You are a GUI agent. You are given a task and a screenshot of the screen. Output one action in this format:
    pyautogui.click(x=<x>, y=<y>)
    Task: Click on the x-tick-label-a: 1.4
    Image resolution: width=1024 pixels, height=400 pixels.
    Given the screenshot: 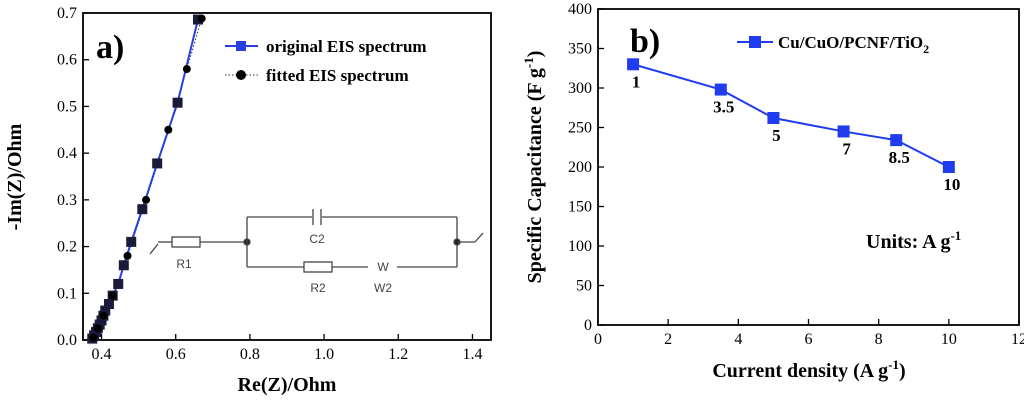 What is the action you would take?
    pyautogui.click(x=472, y=354)
    